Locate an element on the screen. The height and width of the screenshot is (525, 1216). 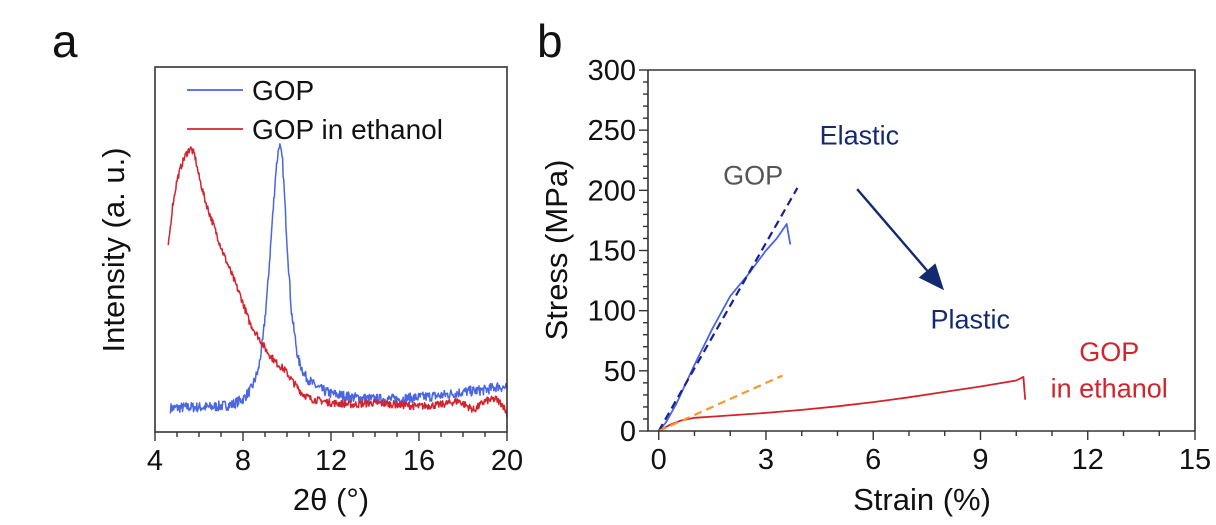
annotation-elastic: Elastic is located at coordinates (860, 136).